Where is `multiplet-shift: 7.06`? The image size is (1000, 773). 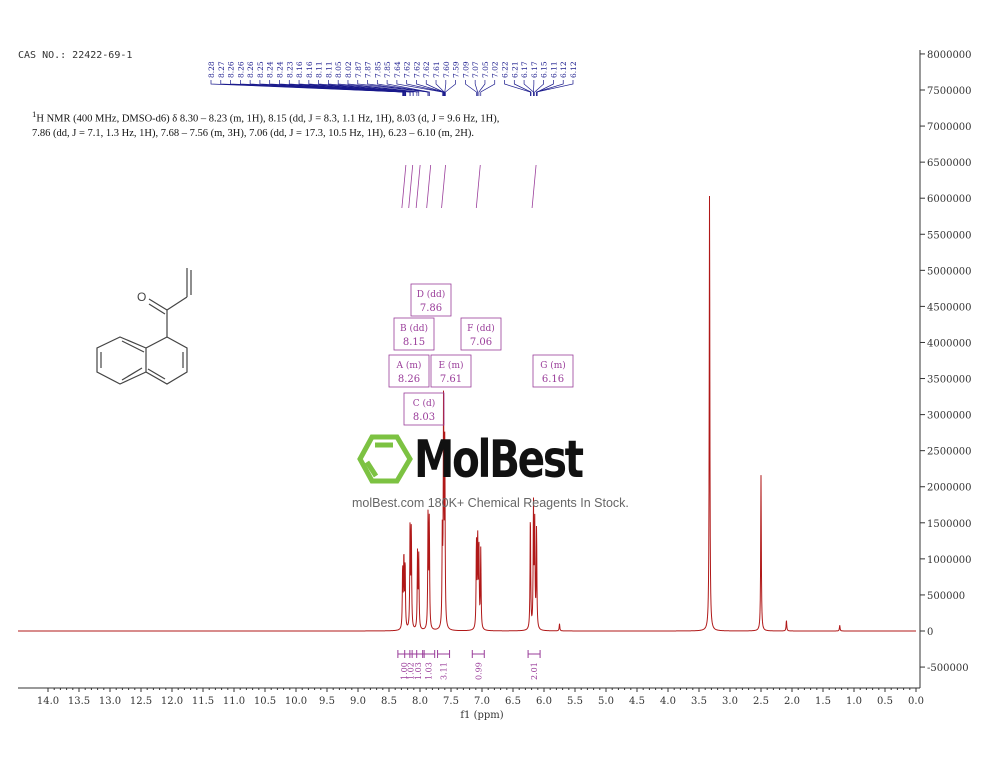 multiplet-shift: 7.06 is located at coordinates (481, 342).